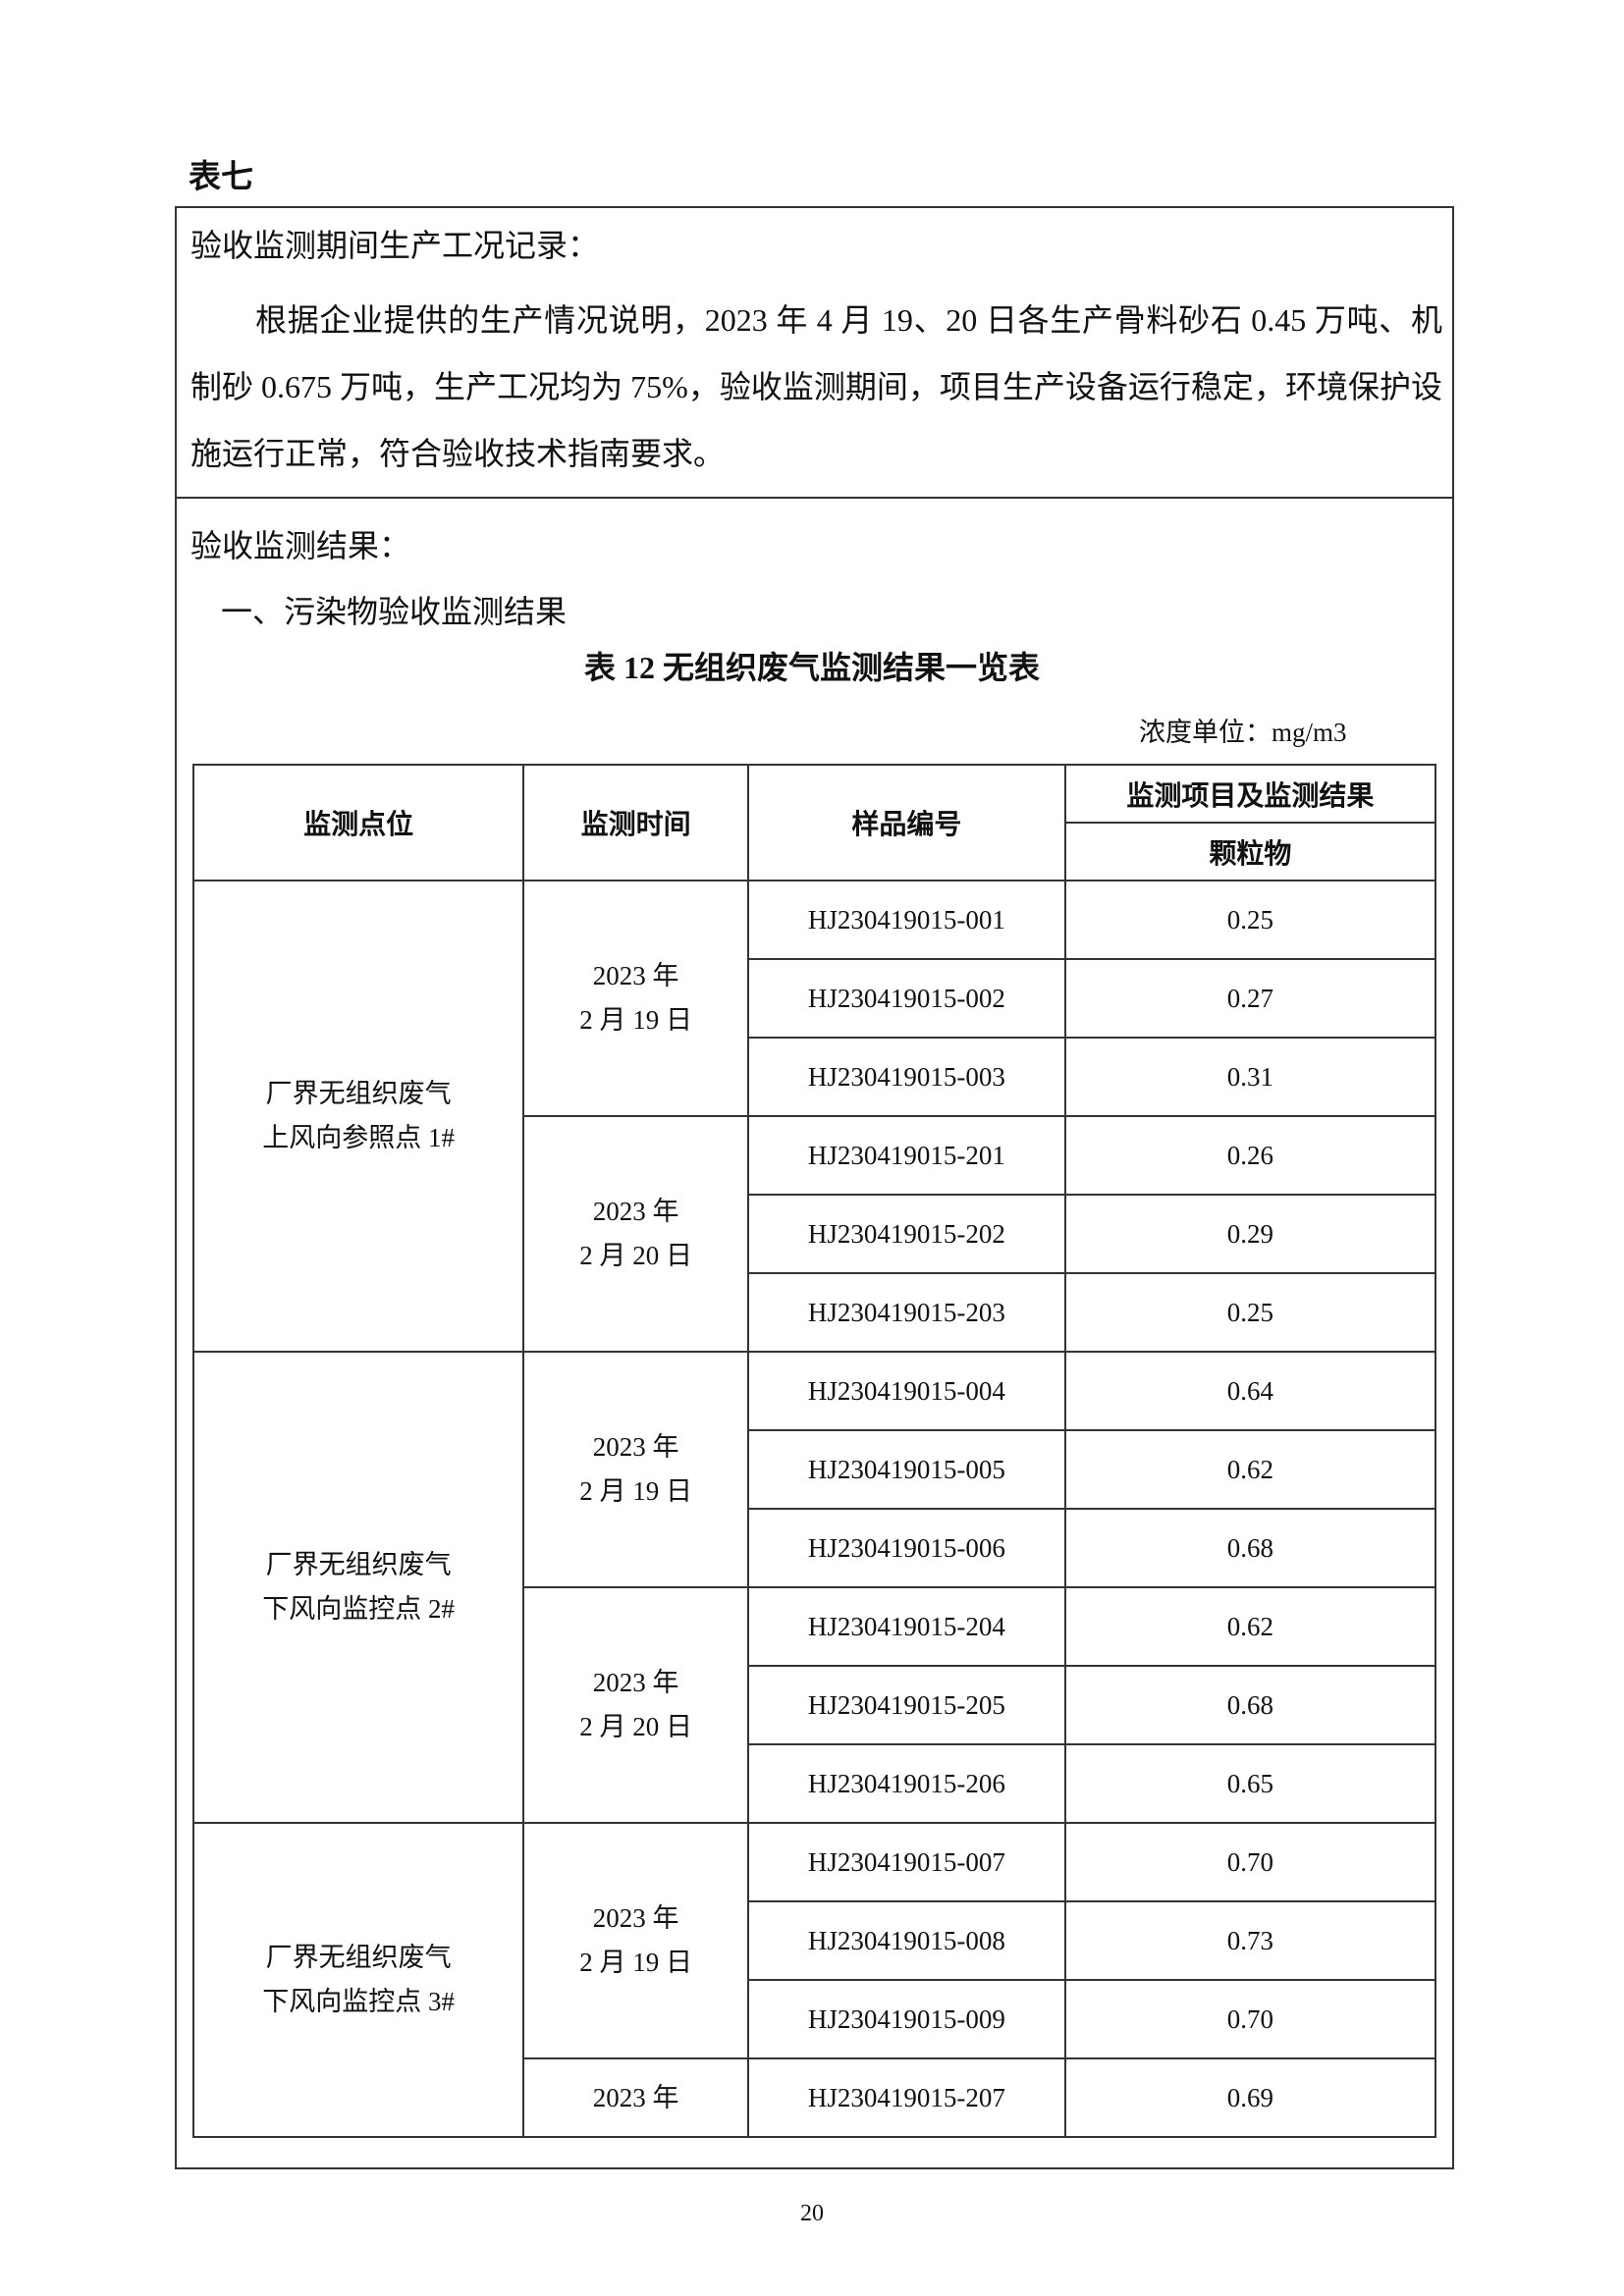 The height and width of the screenshot is (2296, 1624). I want to click on sample-id-cell: HJ230419015-003, so click(906, 1077).